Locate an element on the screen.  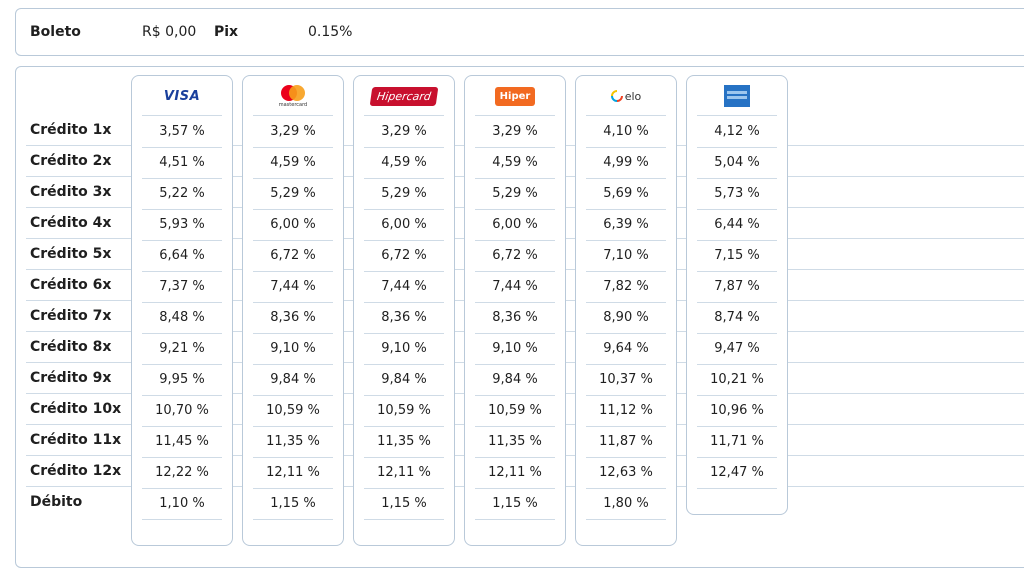
rate-cell: 6,39 % is located at coordinates (626, 225).